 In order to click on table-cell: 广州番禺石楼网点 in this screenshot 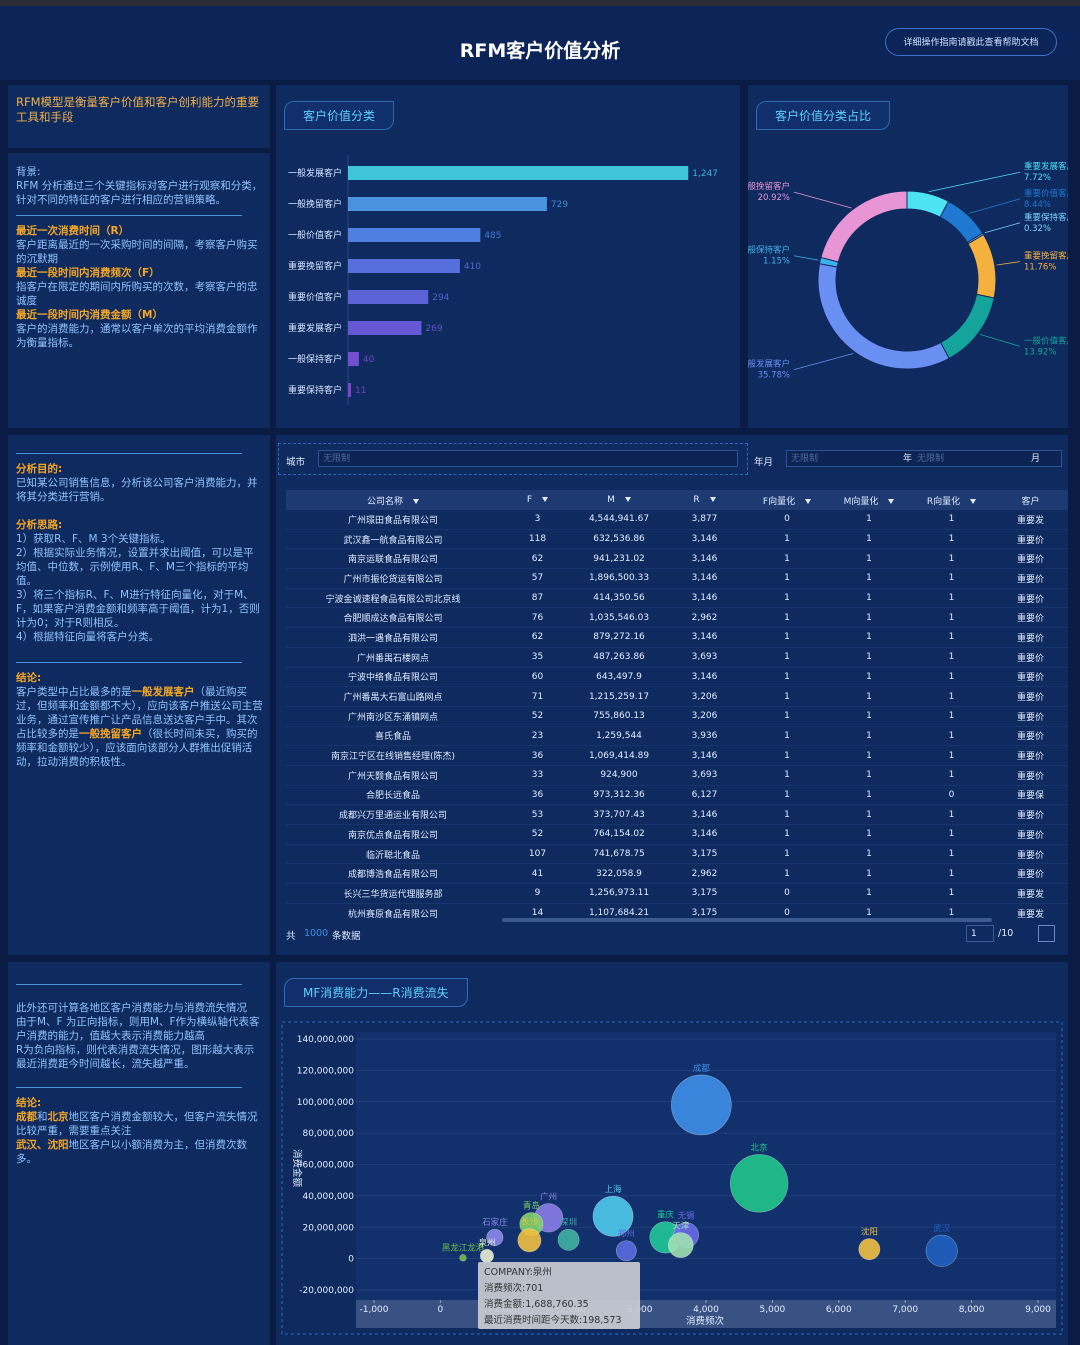, I will do `click(393, 657)`.